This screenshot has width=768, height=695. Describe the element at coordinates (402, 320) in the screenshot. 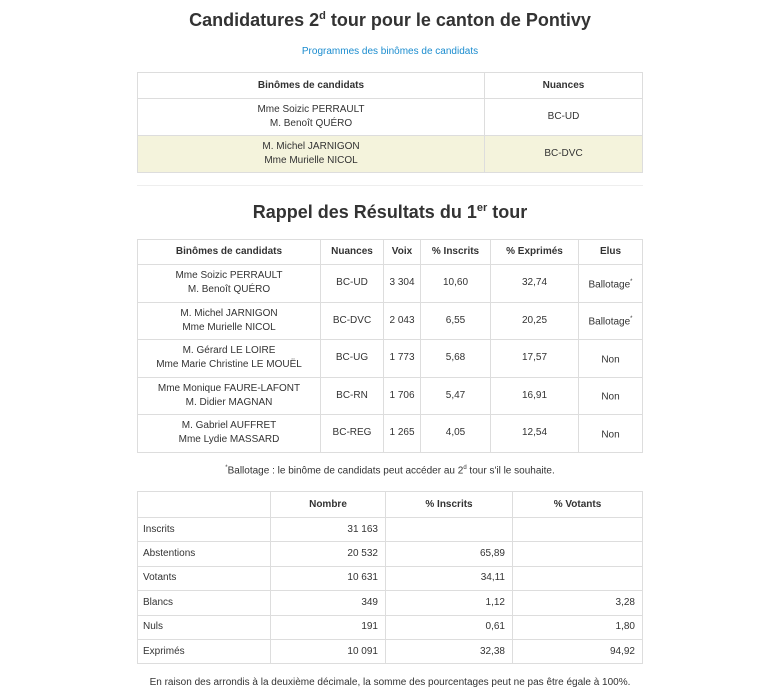

I see `voix-cell: 2 043` at that location.